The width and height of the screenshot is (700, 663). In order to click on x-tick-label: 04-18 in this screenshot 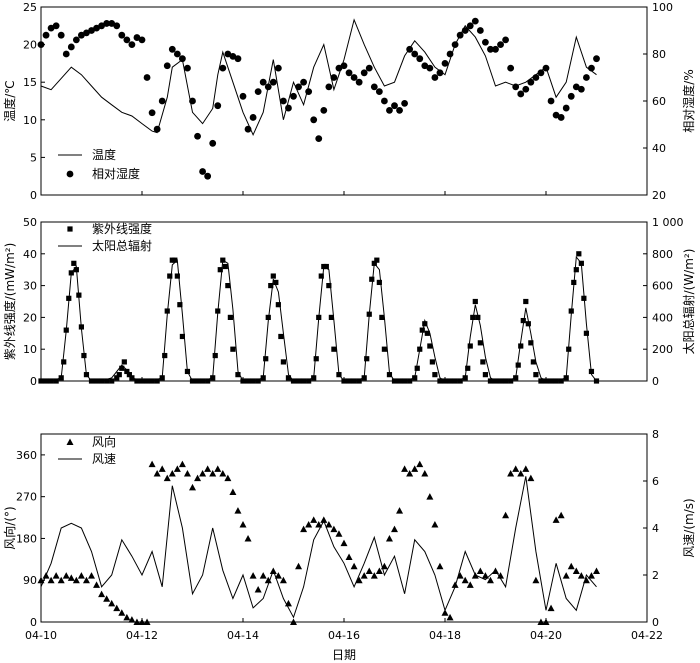, I will do `click(445, 635)`.